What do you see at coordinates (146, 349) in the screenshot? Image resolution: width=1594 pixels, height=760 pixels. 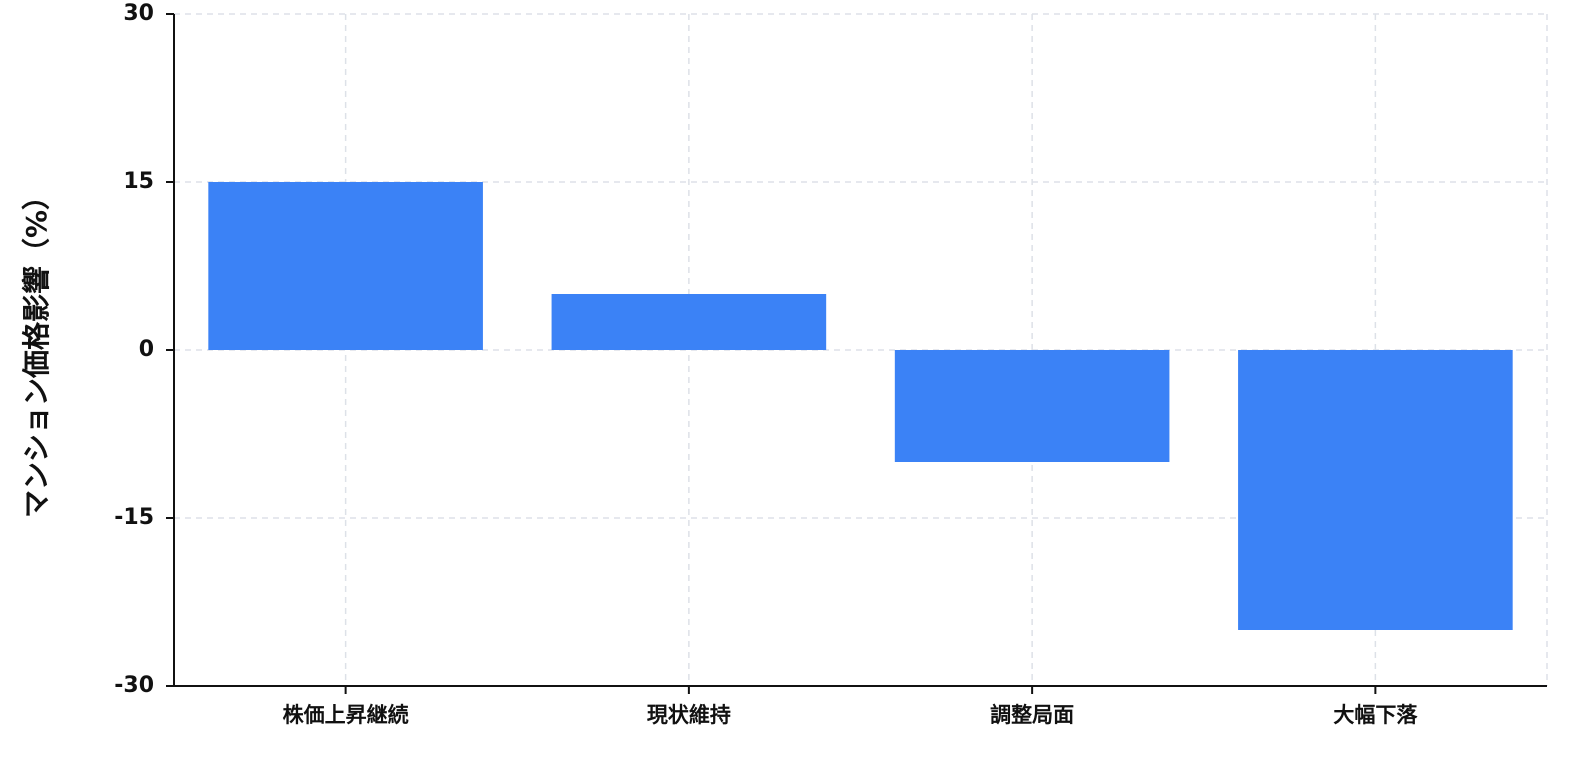 I see `y-tick-label: 0` at bounding box center [146, 349].